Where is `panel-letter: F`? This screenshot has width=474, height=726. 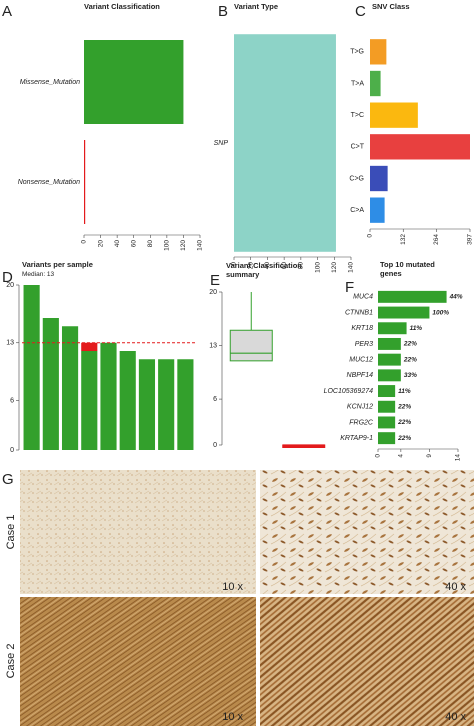 panel-letter: F is located at coordinates (349, 287).